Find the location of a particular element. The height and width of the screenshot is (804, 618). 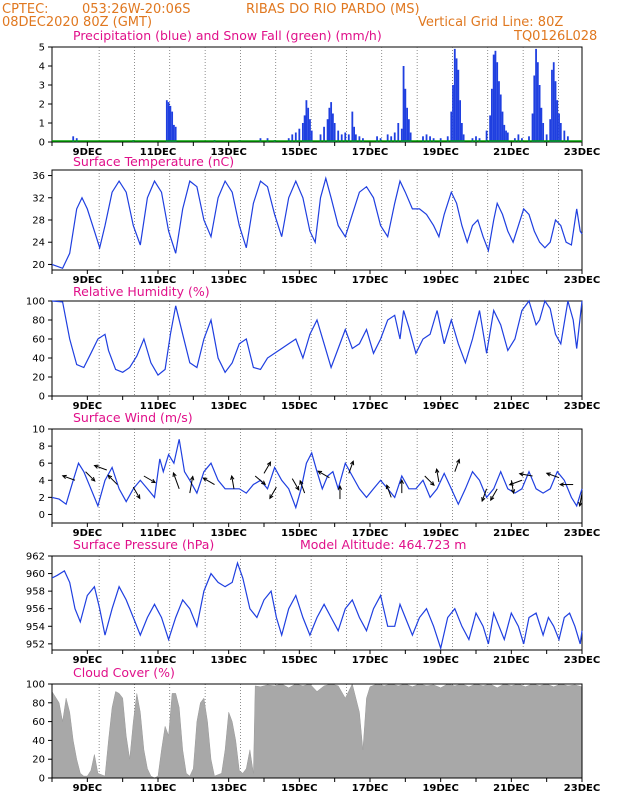

panel-title: Cloud Cover (%) is located at coordinates (124, 672).